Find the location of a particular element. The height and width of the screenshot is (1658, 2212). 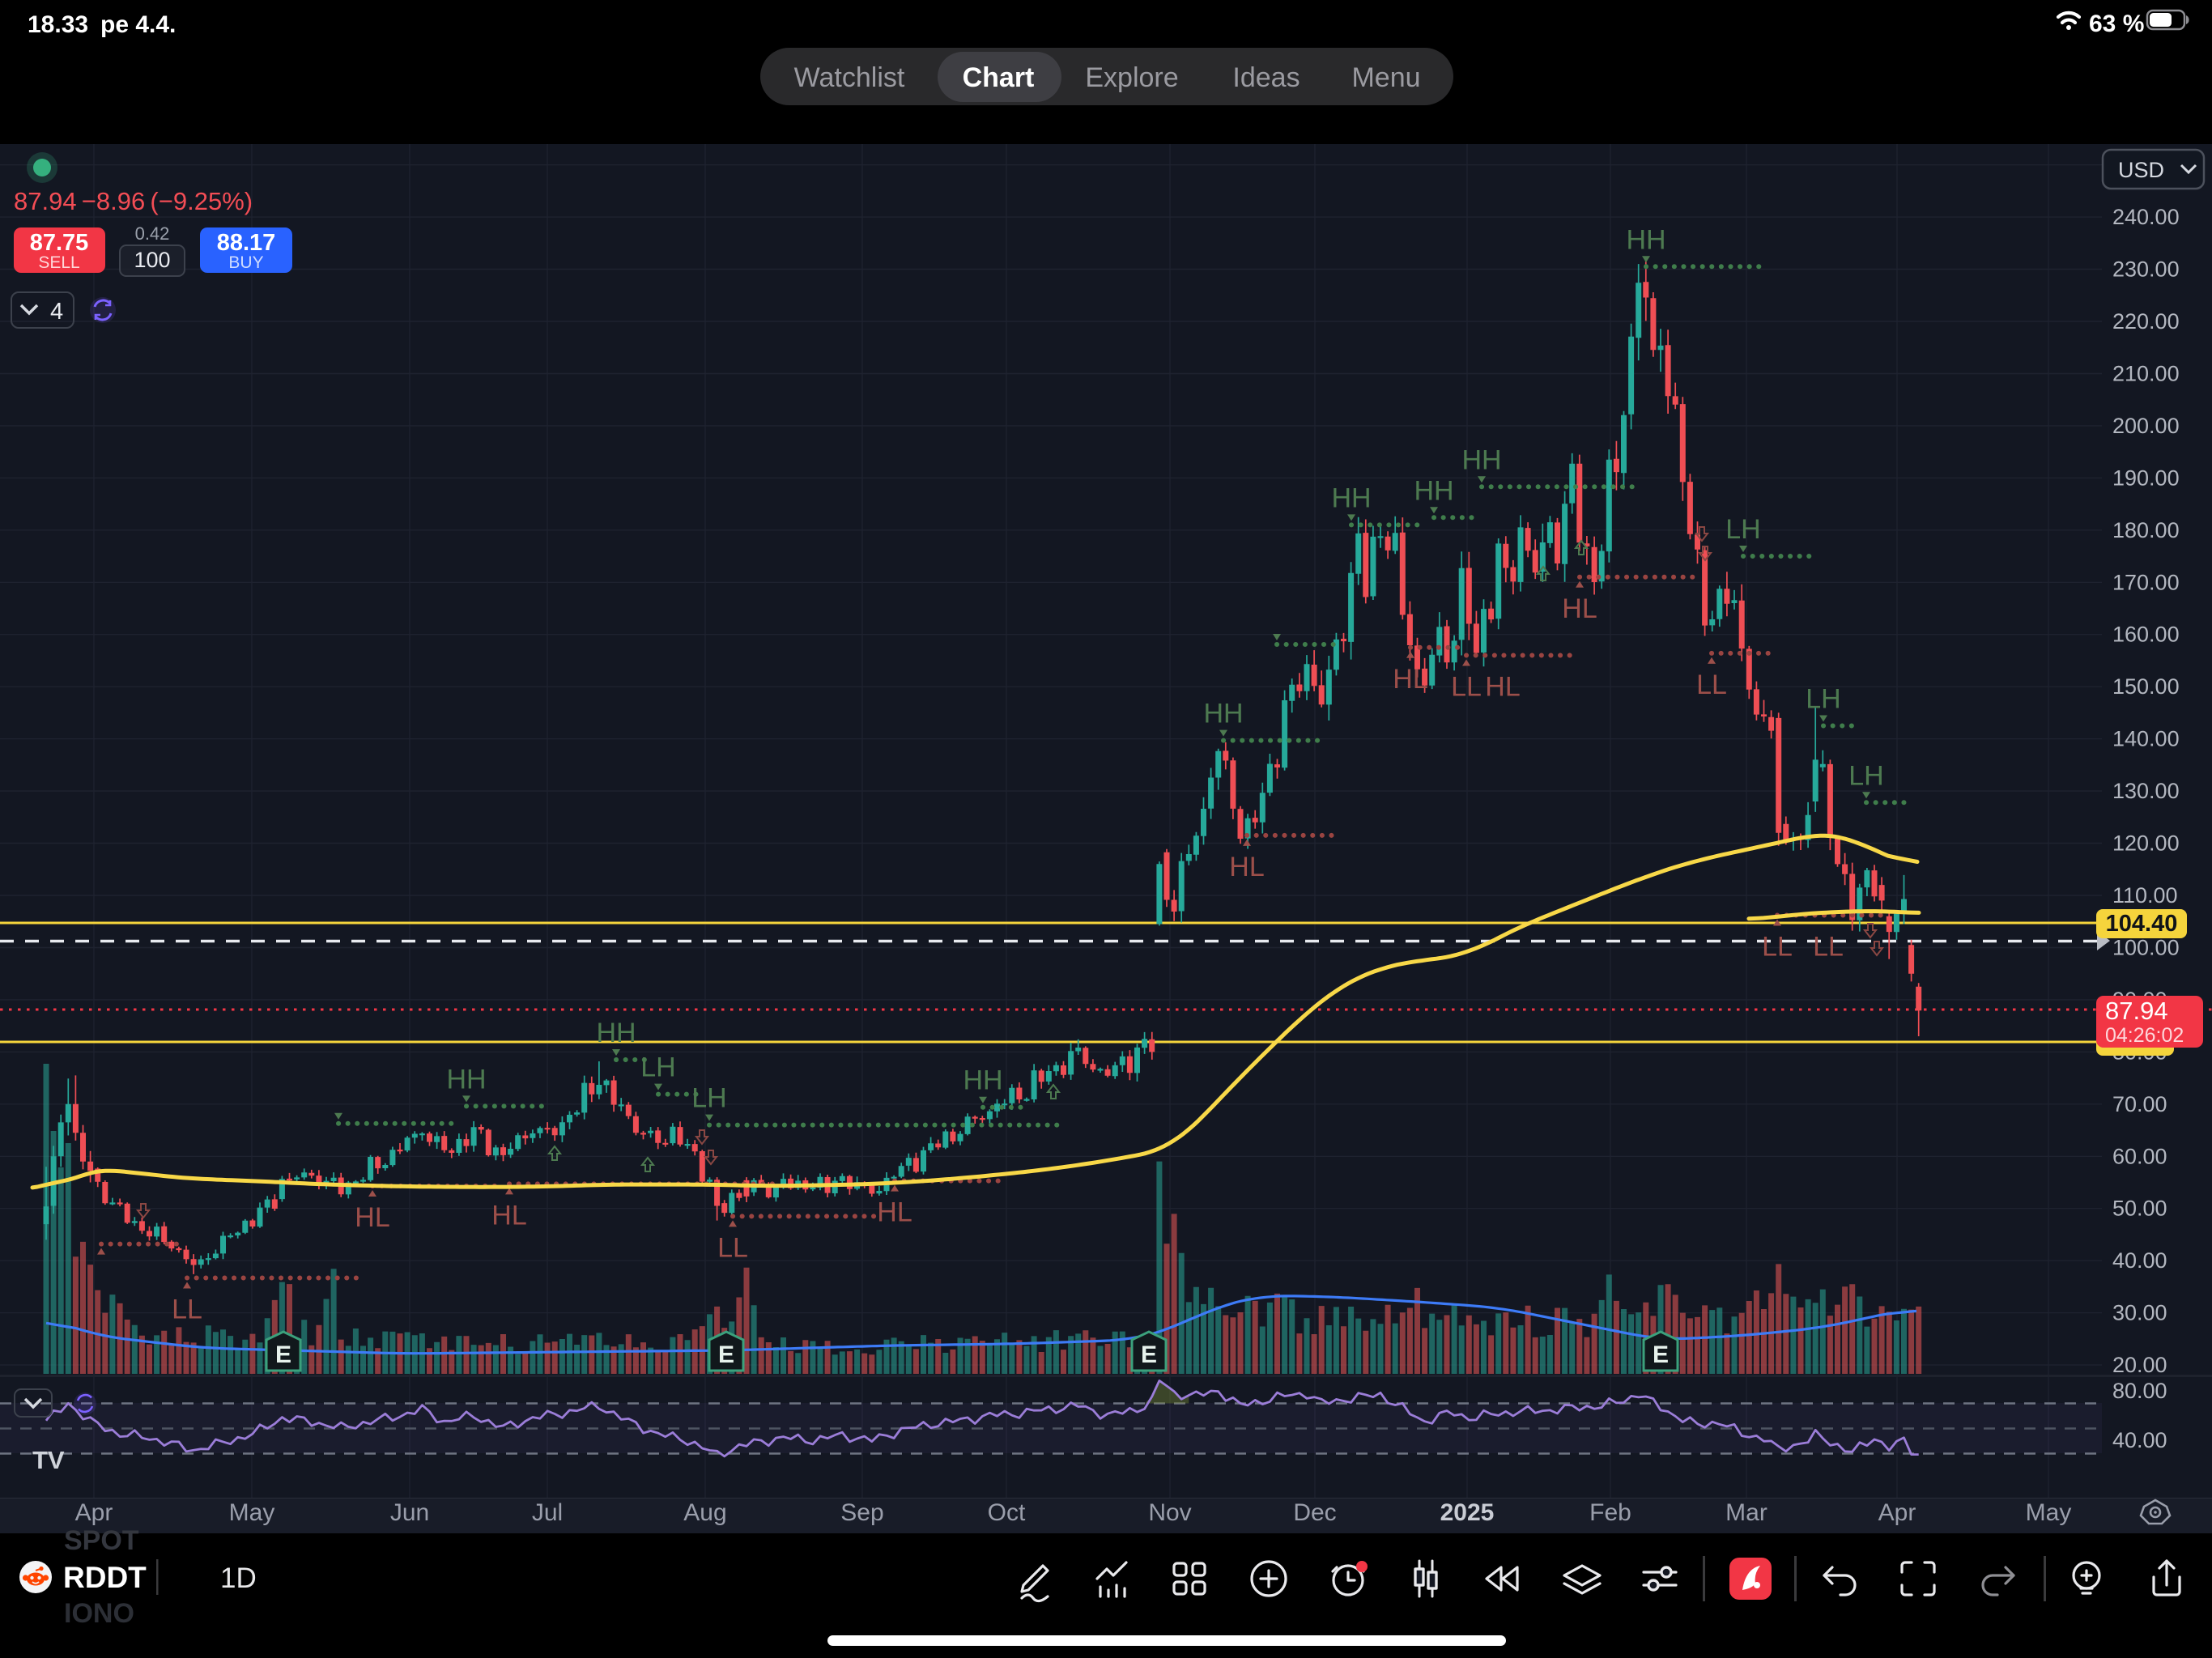

svg-text: 130.00 is located at coordinates (2146, 791).